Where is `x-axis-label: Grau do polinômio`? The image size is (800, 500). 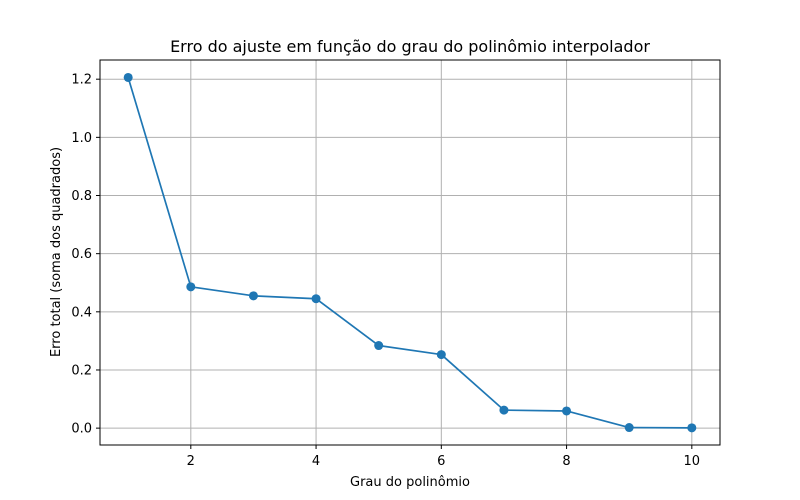 x-axis-label: Grau do polinômio is located at coordinates (410, 482).